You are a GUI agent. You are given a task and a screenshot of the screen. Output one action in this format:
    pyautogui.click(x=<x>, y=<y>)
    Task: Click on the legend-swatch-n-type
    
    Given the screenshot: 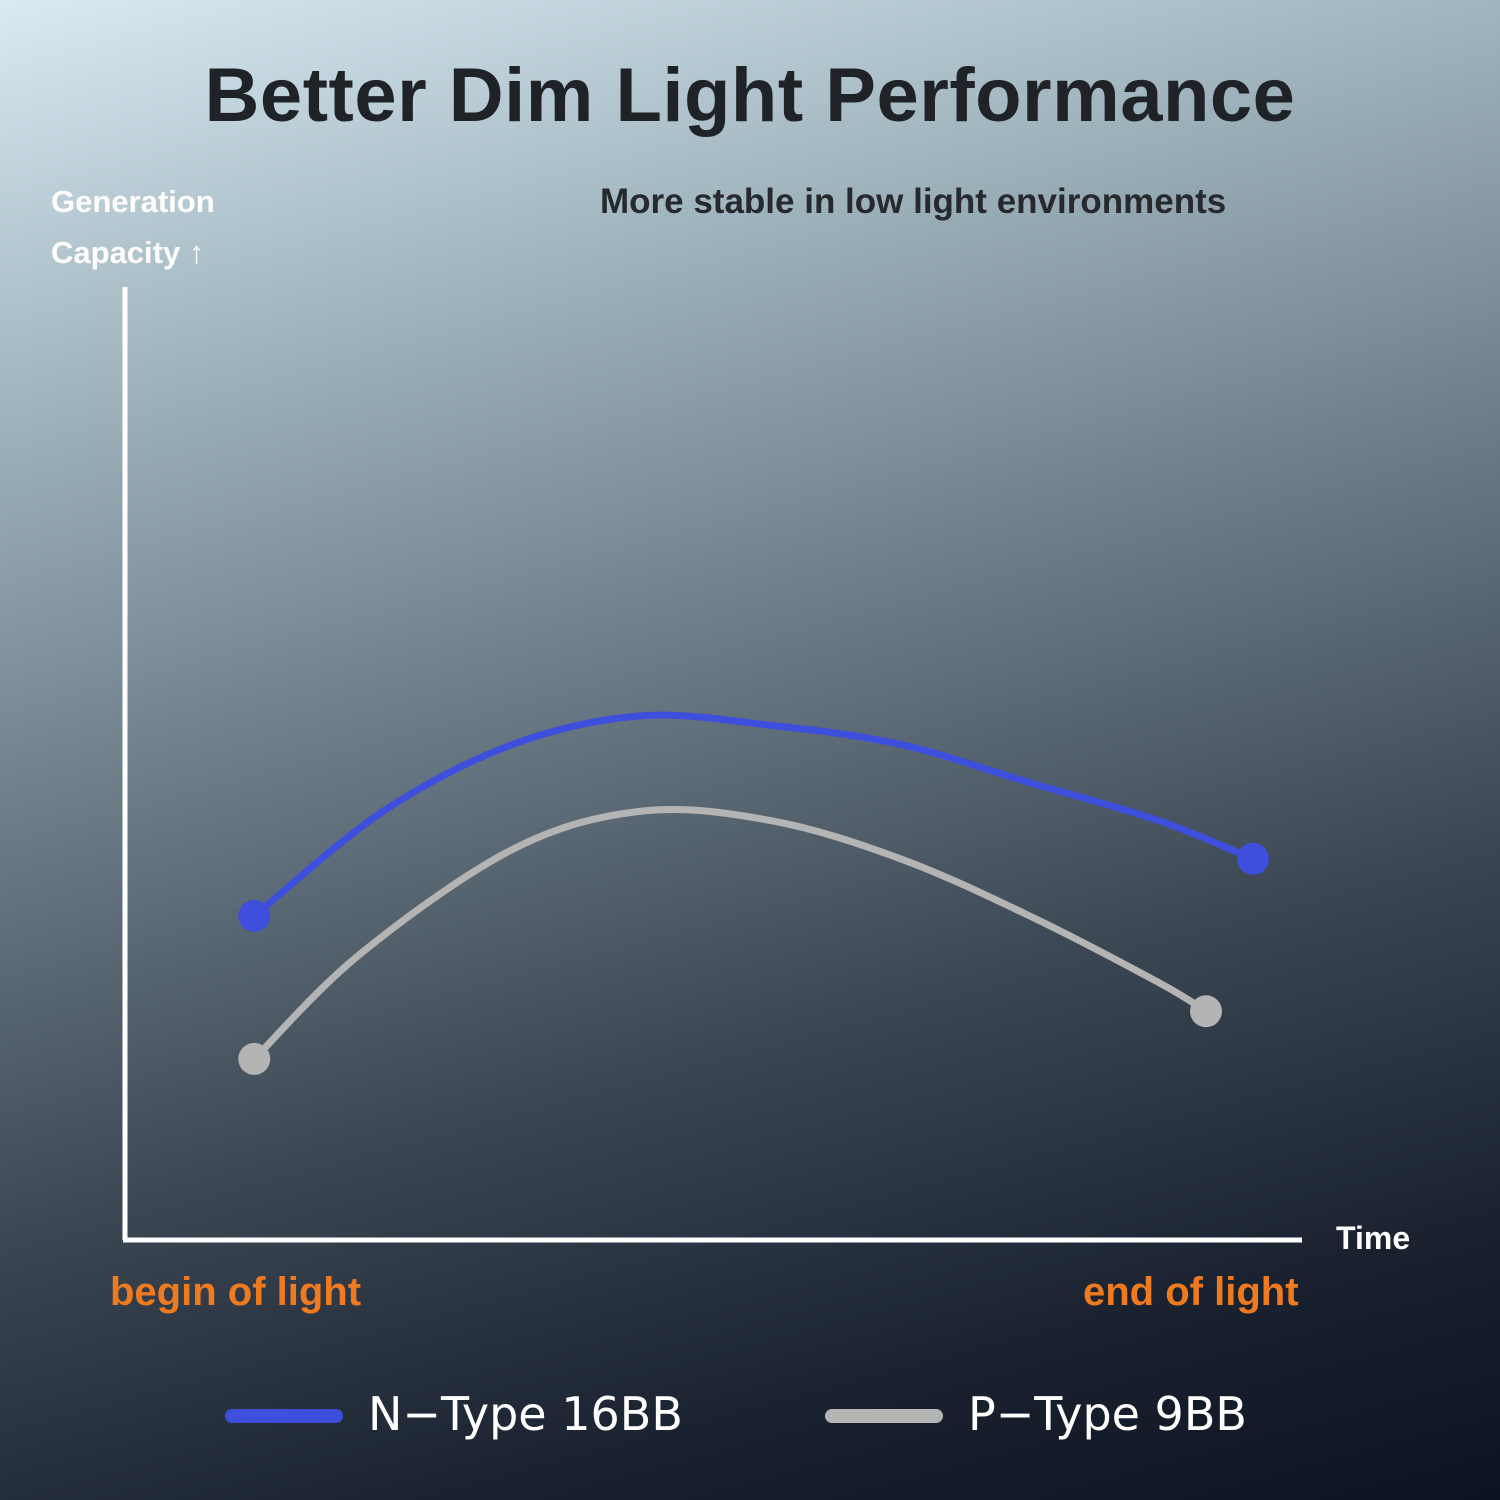 What is the action you would take?
    pyautogui.click(x=284, y=1416)
    